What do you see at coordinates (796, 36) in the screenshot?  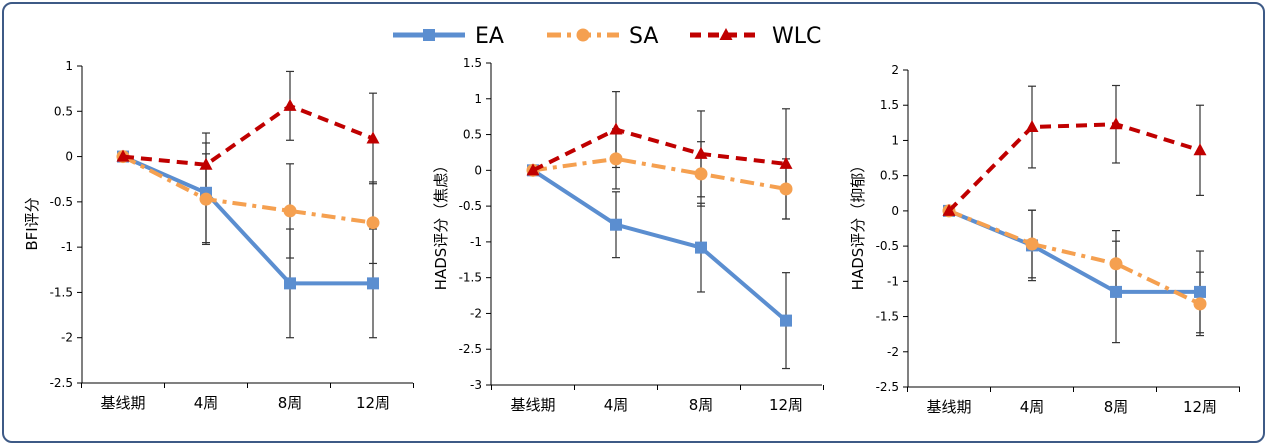 I see `legend-label-wlc: WLC` at bounding box center [796, 36].